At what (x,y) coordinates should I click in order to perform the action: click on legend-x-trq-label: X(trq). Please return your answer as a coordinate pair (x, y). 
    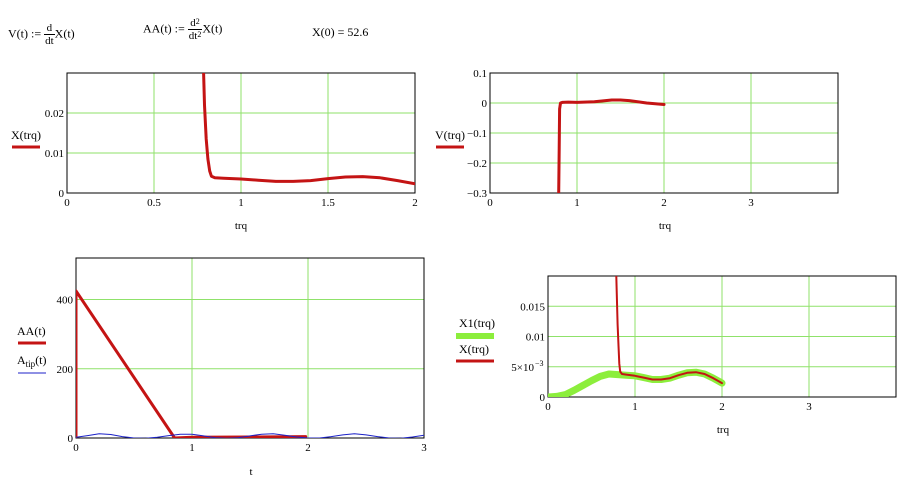
    Looking at the image, I should click on (26, 135).